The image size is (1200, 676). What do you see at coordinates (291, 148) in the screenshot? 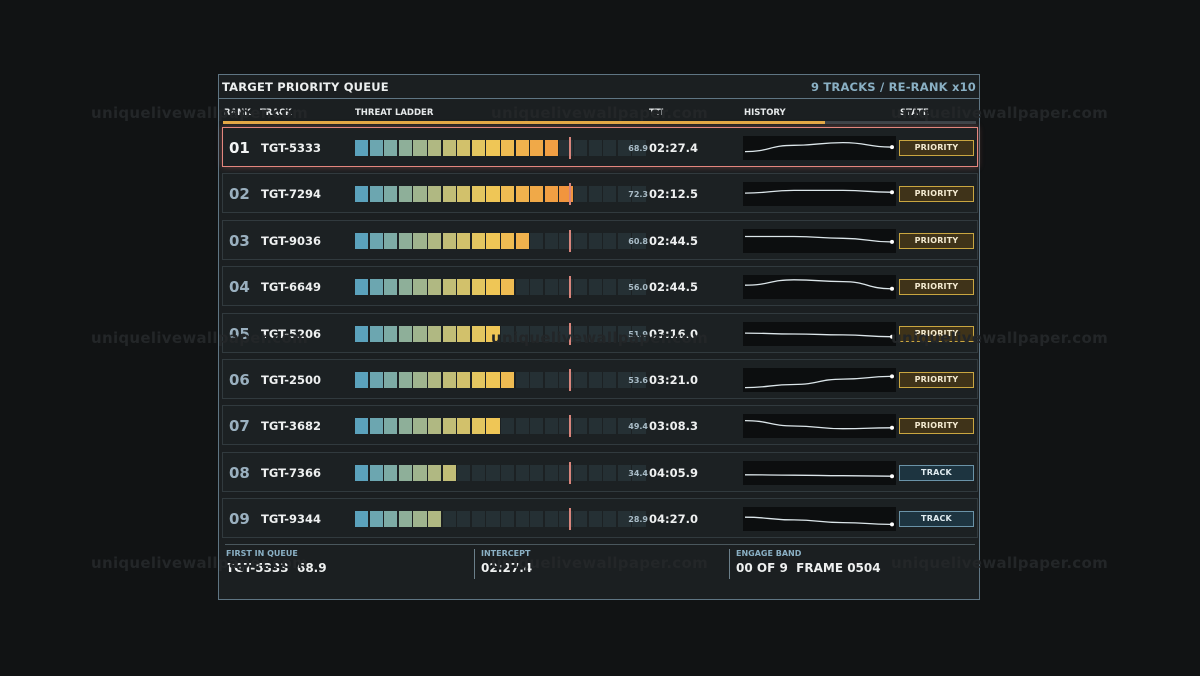
I see `row-track-id: TGT-5333` at bounding box center [291, 148].